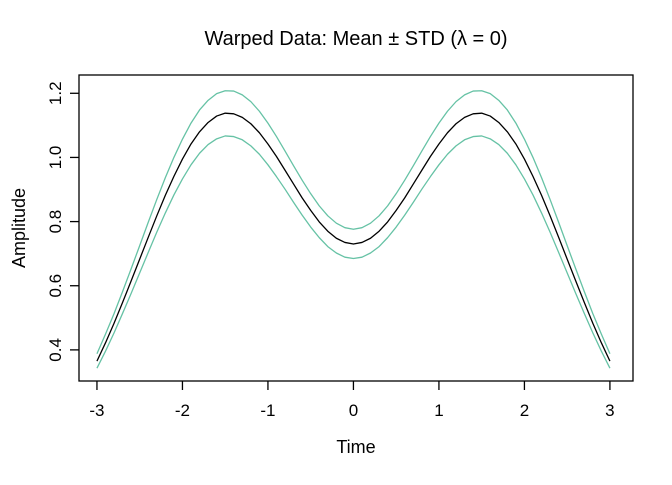 The width and height of the screenshot is (672, 485). I want to click on y-axis-title: Amplitude, so click(19, 228).